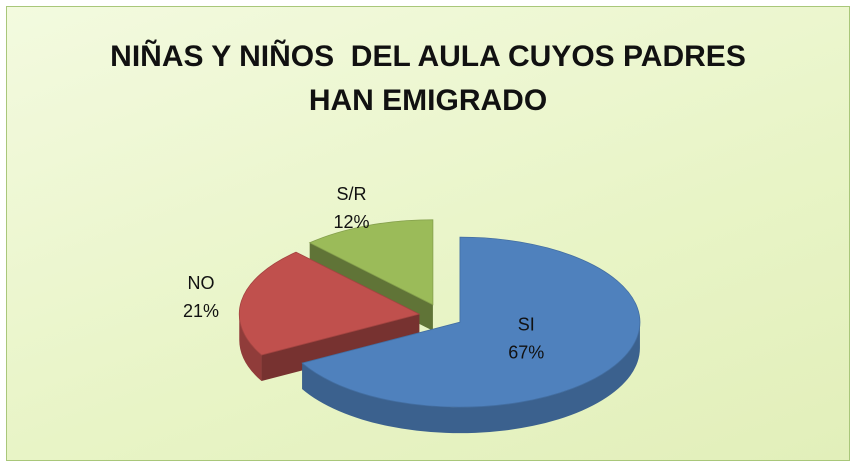  Describe the element at coordinates (428, 56) in the screenshot. I see `title-line: NIÑAS Y NIÑOS DEL AULA CUYOS PADRES` at that location.